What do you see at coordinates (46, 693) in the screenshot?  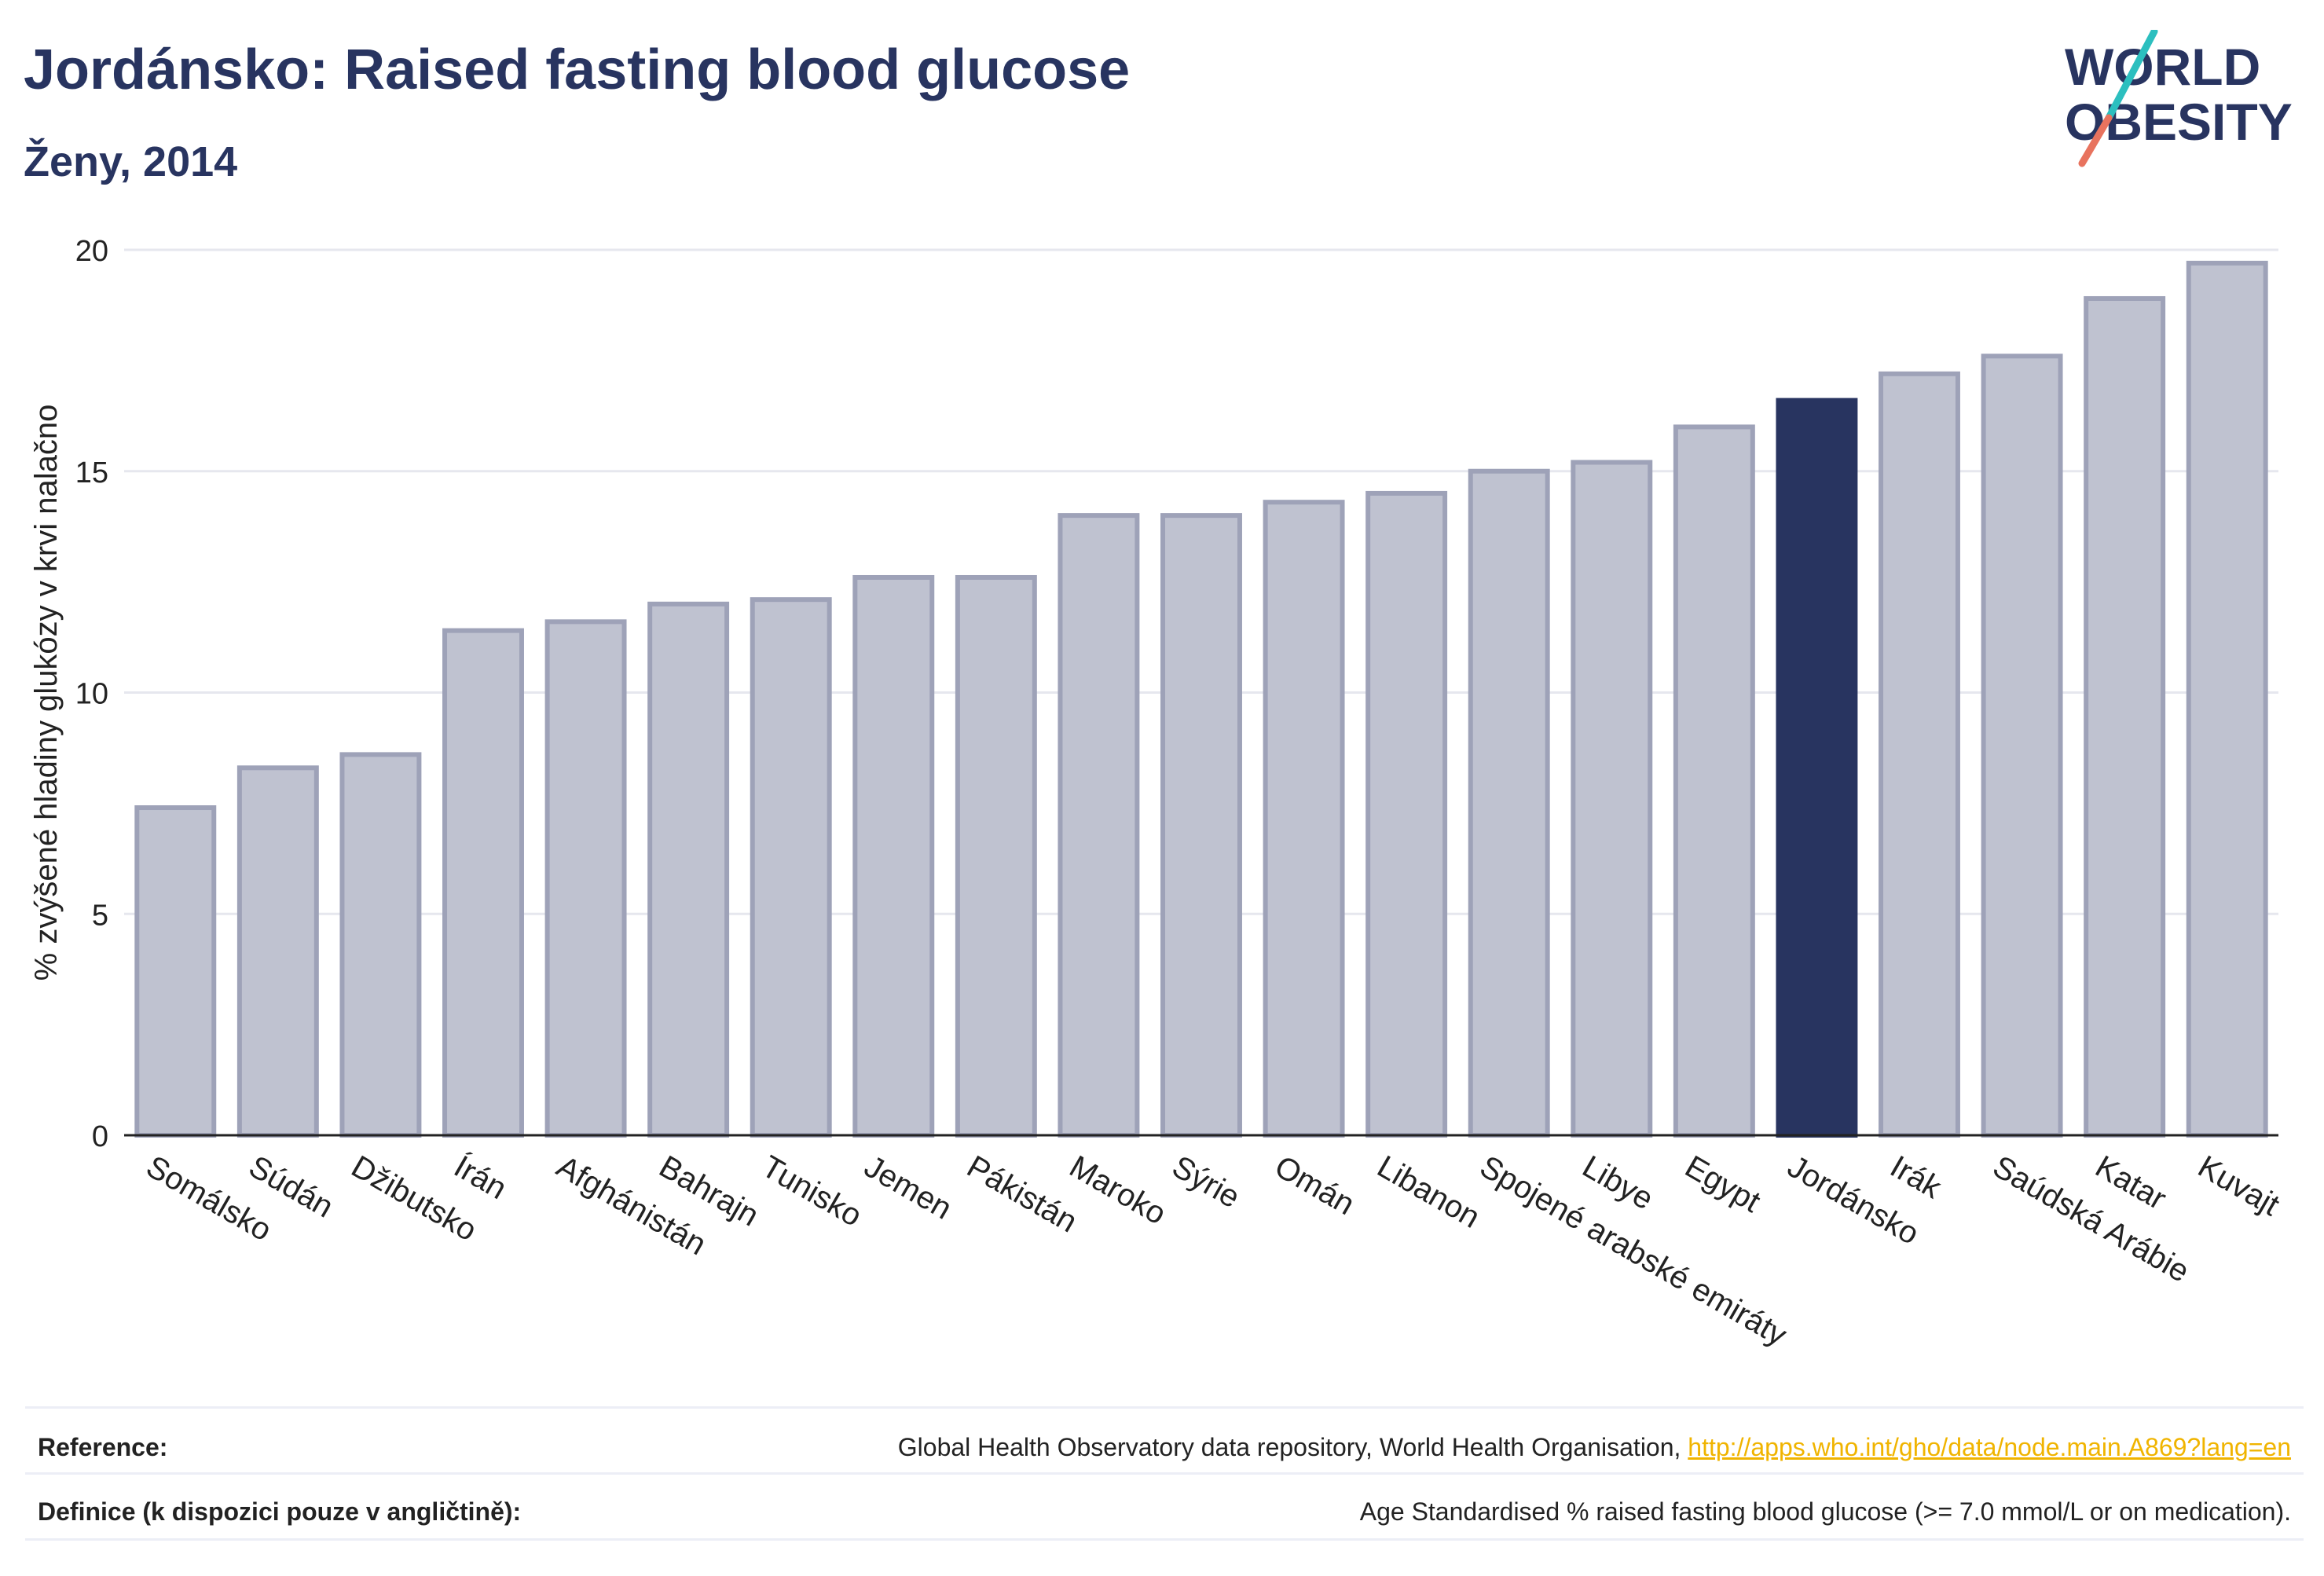 I see `y-axis-label: % zvýšené hladiny glukózy v krvi nalačno` at bounding box center [46, 693].